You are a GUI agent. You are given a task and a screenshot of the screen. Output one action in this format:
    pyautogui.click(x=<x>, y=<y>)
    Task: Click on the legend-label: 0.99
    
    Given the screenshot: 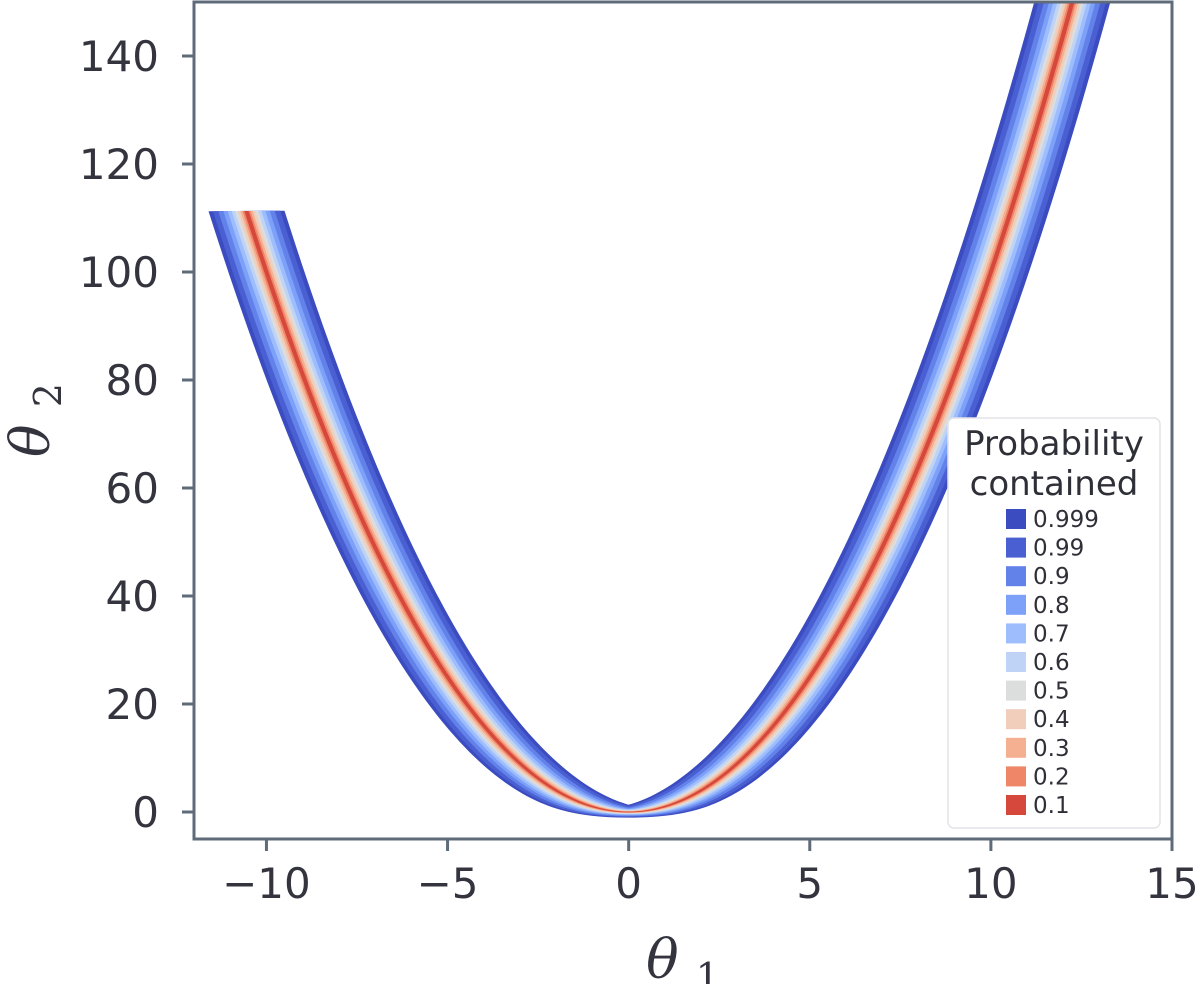 What is the action you would take?
    pyautogui.click(x=1058, y=549)
    